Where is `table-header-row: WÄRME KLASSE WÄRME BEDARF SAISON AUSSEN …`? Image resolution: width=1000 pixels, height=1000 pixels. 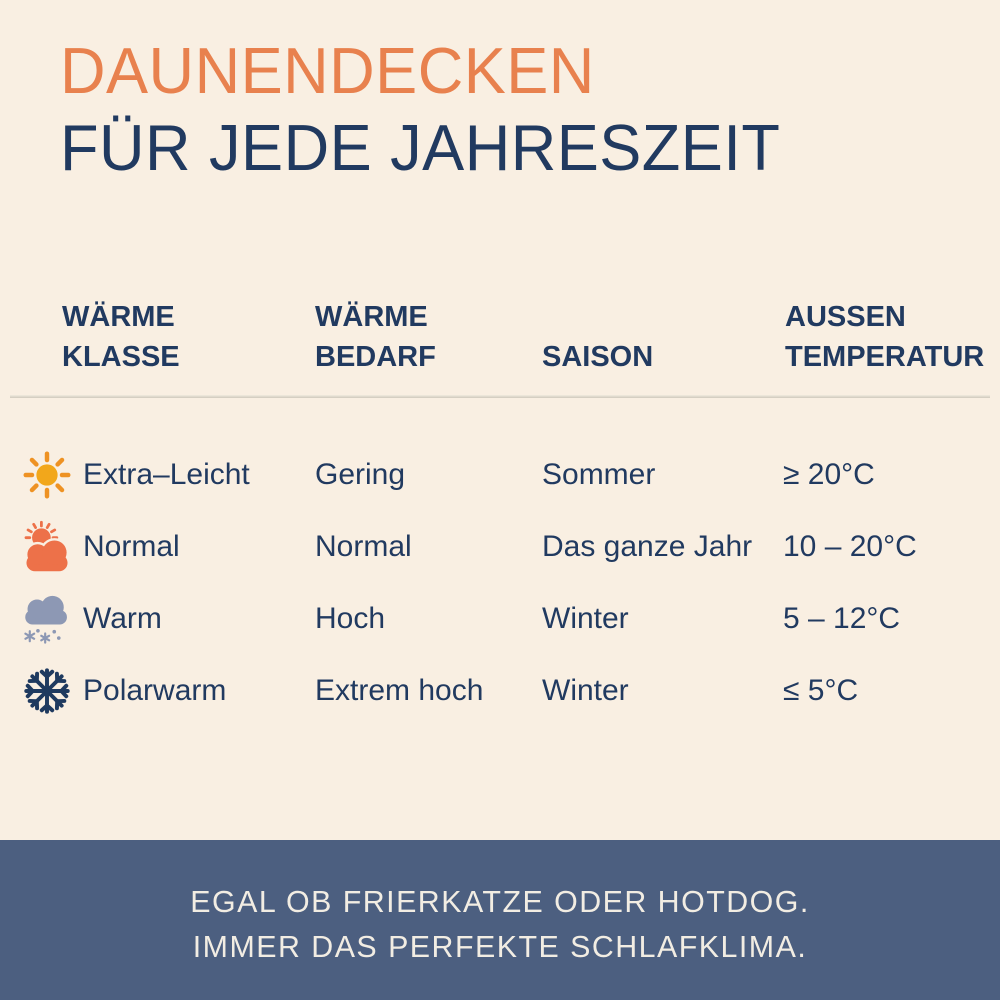 table-header-row: WÄRME KLASSE WÄRME BEDARF SAISON AUSSEN … is located at coordinates (500, 337).